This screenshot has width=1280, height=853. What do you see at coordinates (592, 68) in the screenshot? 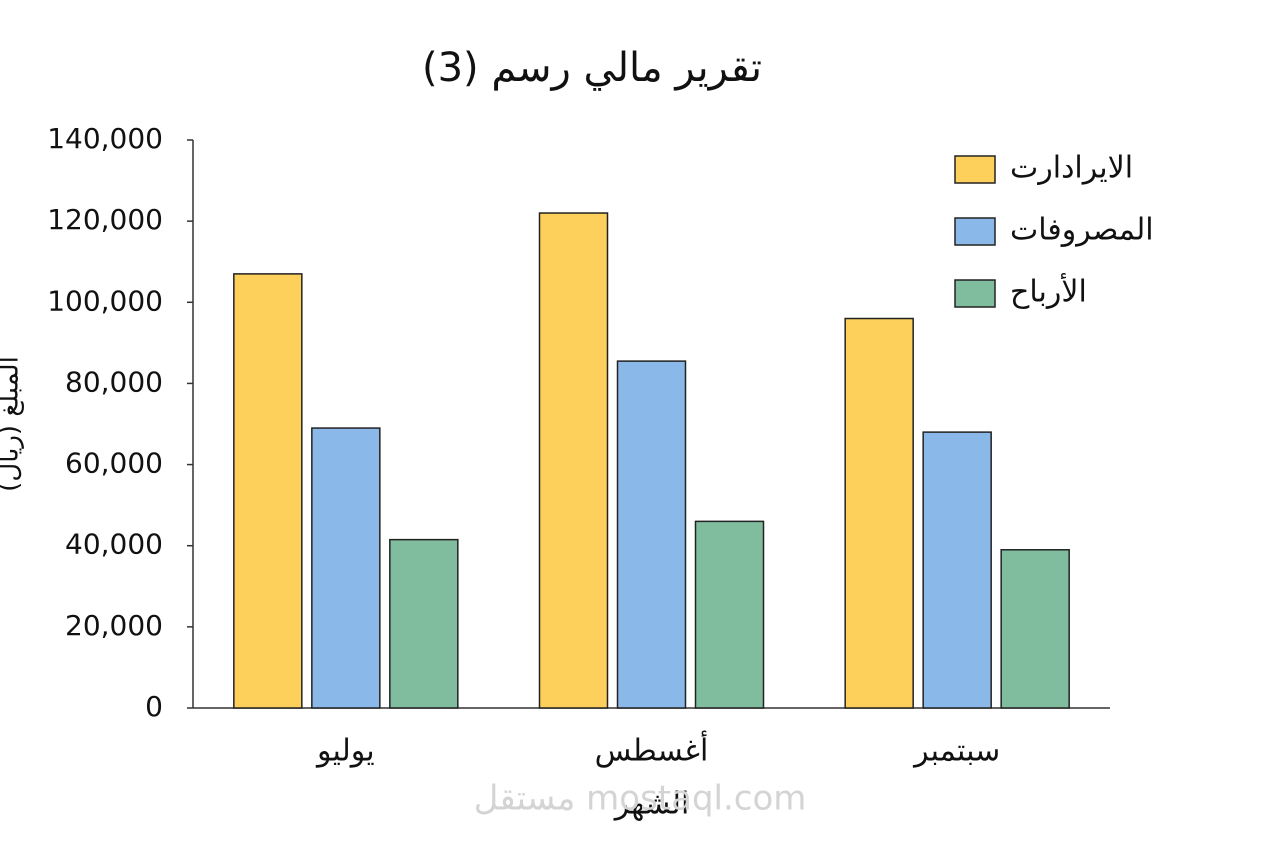
I see `chart-title: تقرير مالي رسم (3)` at bounding box center [592, 68].